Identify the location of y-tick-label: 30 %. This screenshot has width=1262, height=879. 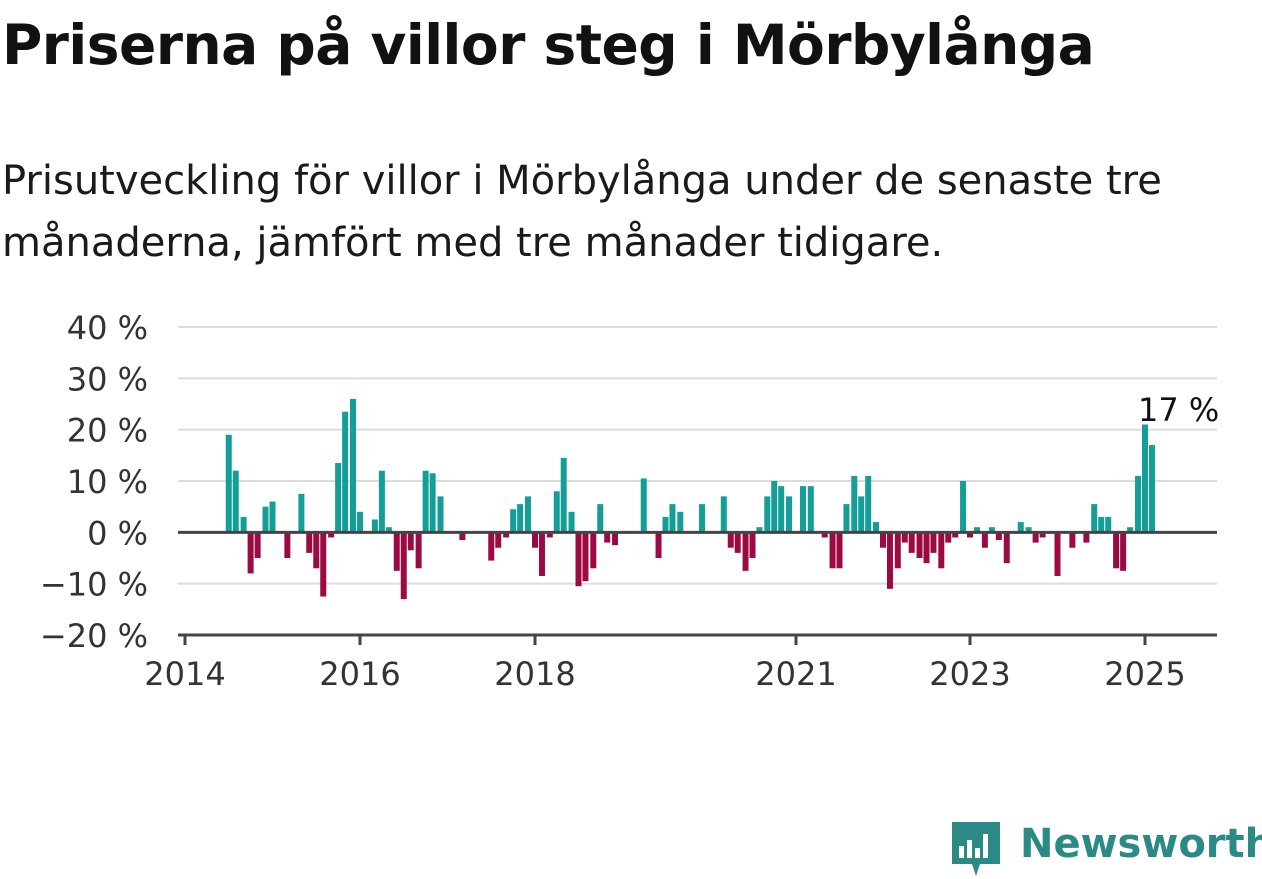
(107, 379).